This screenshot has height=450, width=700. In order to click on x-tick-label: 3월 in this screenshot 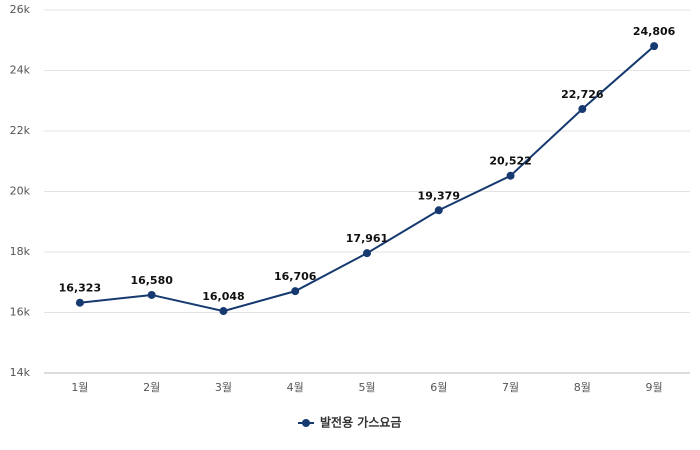, I will do `click(223, 387)`.